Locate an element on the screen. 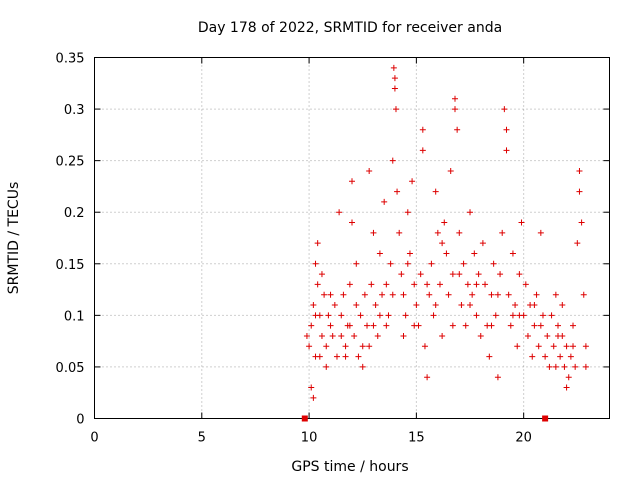  axis-marker is located at coordinates (304, 418).